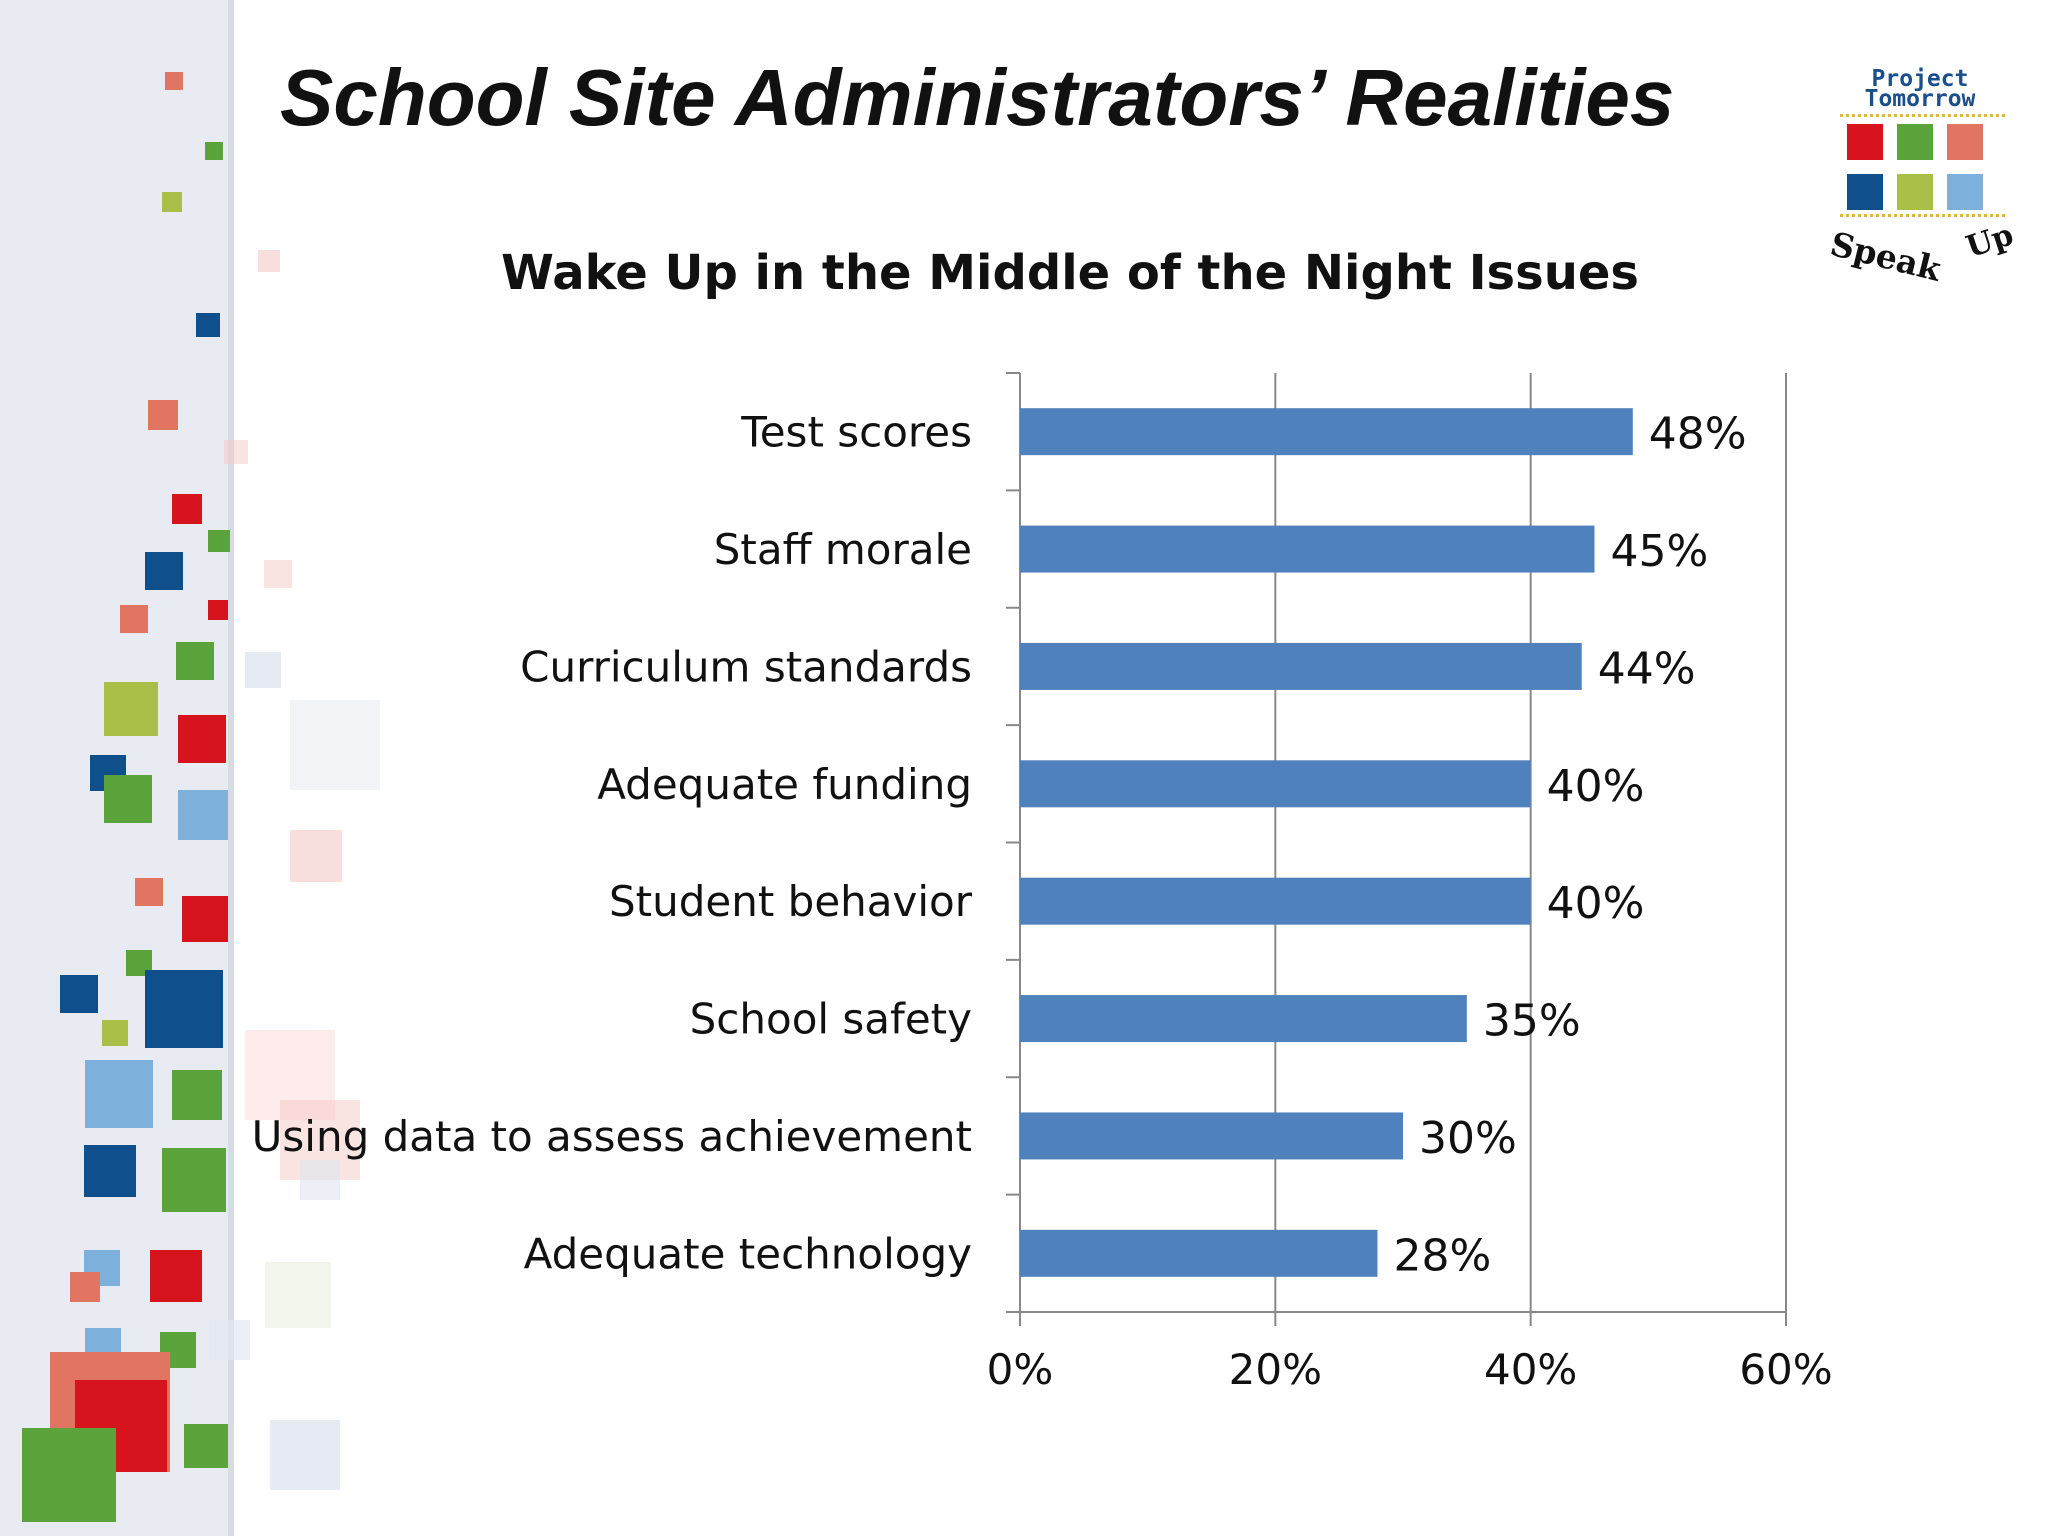 The width and height of the screenshot is (2048, 1536). Describe the element at coordinates (1785, 1369) in the screenshot. I see `x-tick-label: 60%` at that location.